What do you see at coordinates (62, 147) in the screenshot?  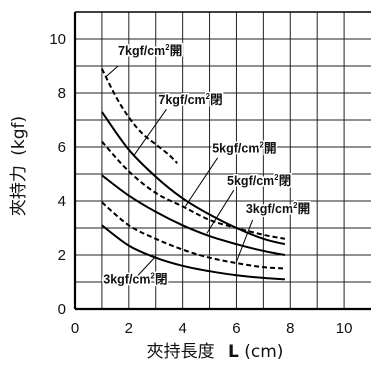 I see `y-tick-label: 6` at bounding box center [62, 147].